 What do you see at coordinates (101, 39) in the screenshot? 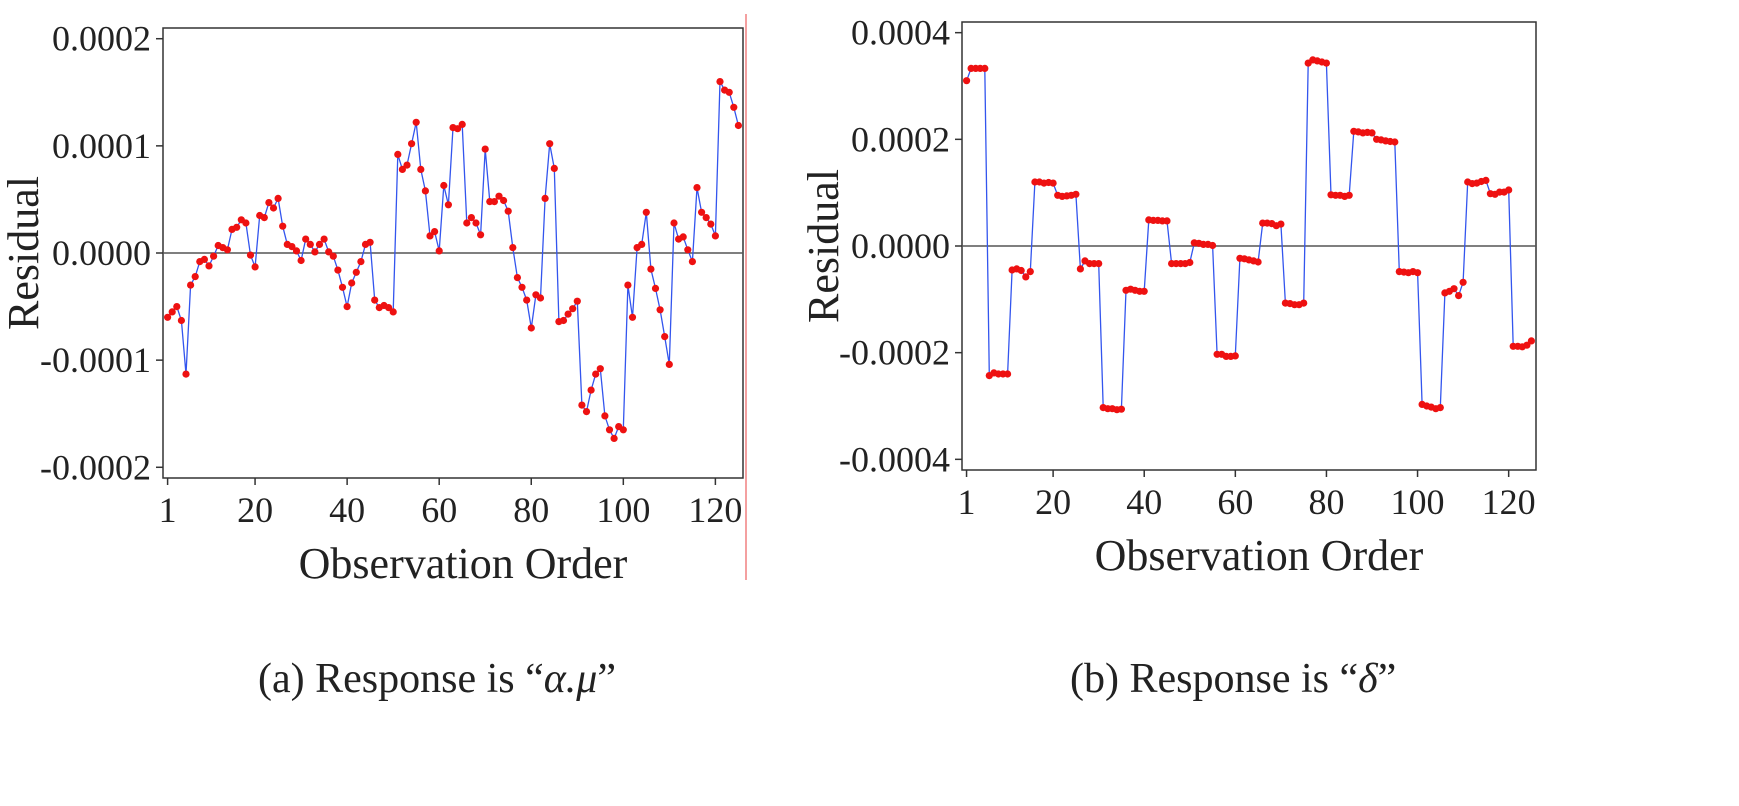
I see `y-tick-label: 0.0002` at bounding box center [101, 39].